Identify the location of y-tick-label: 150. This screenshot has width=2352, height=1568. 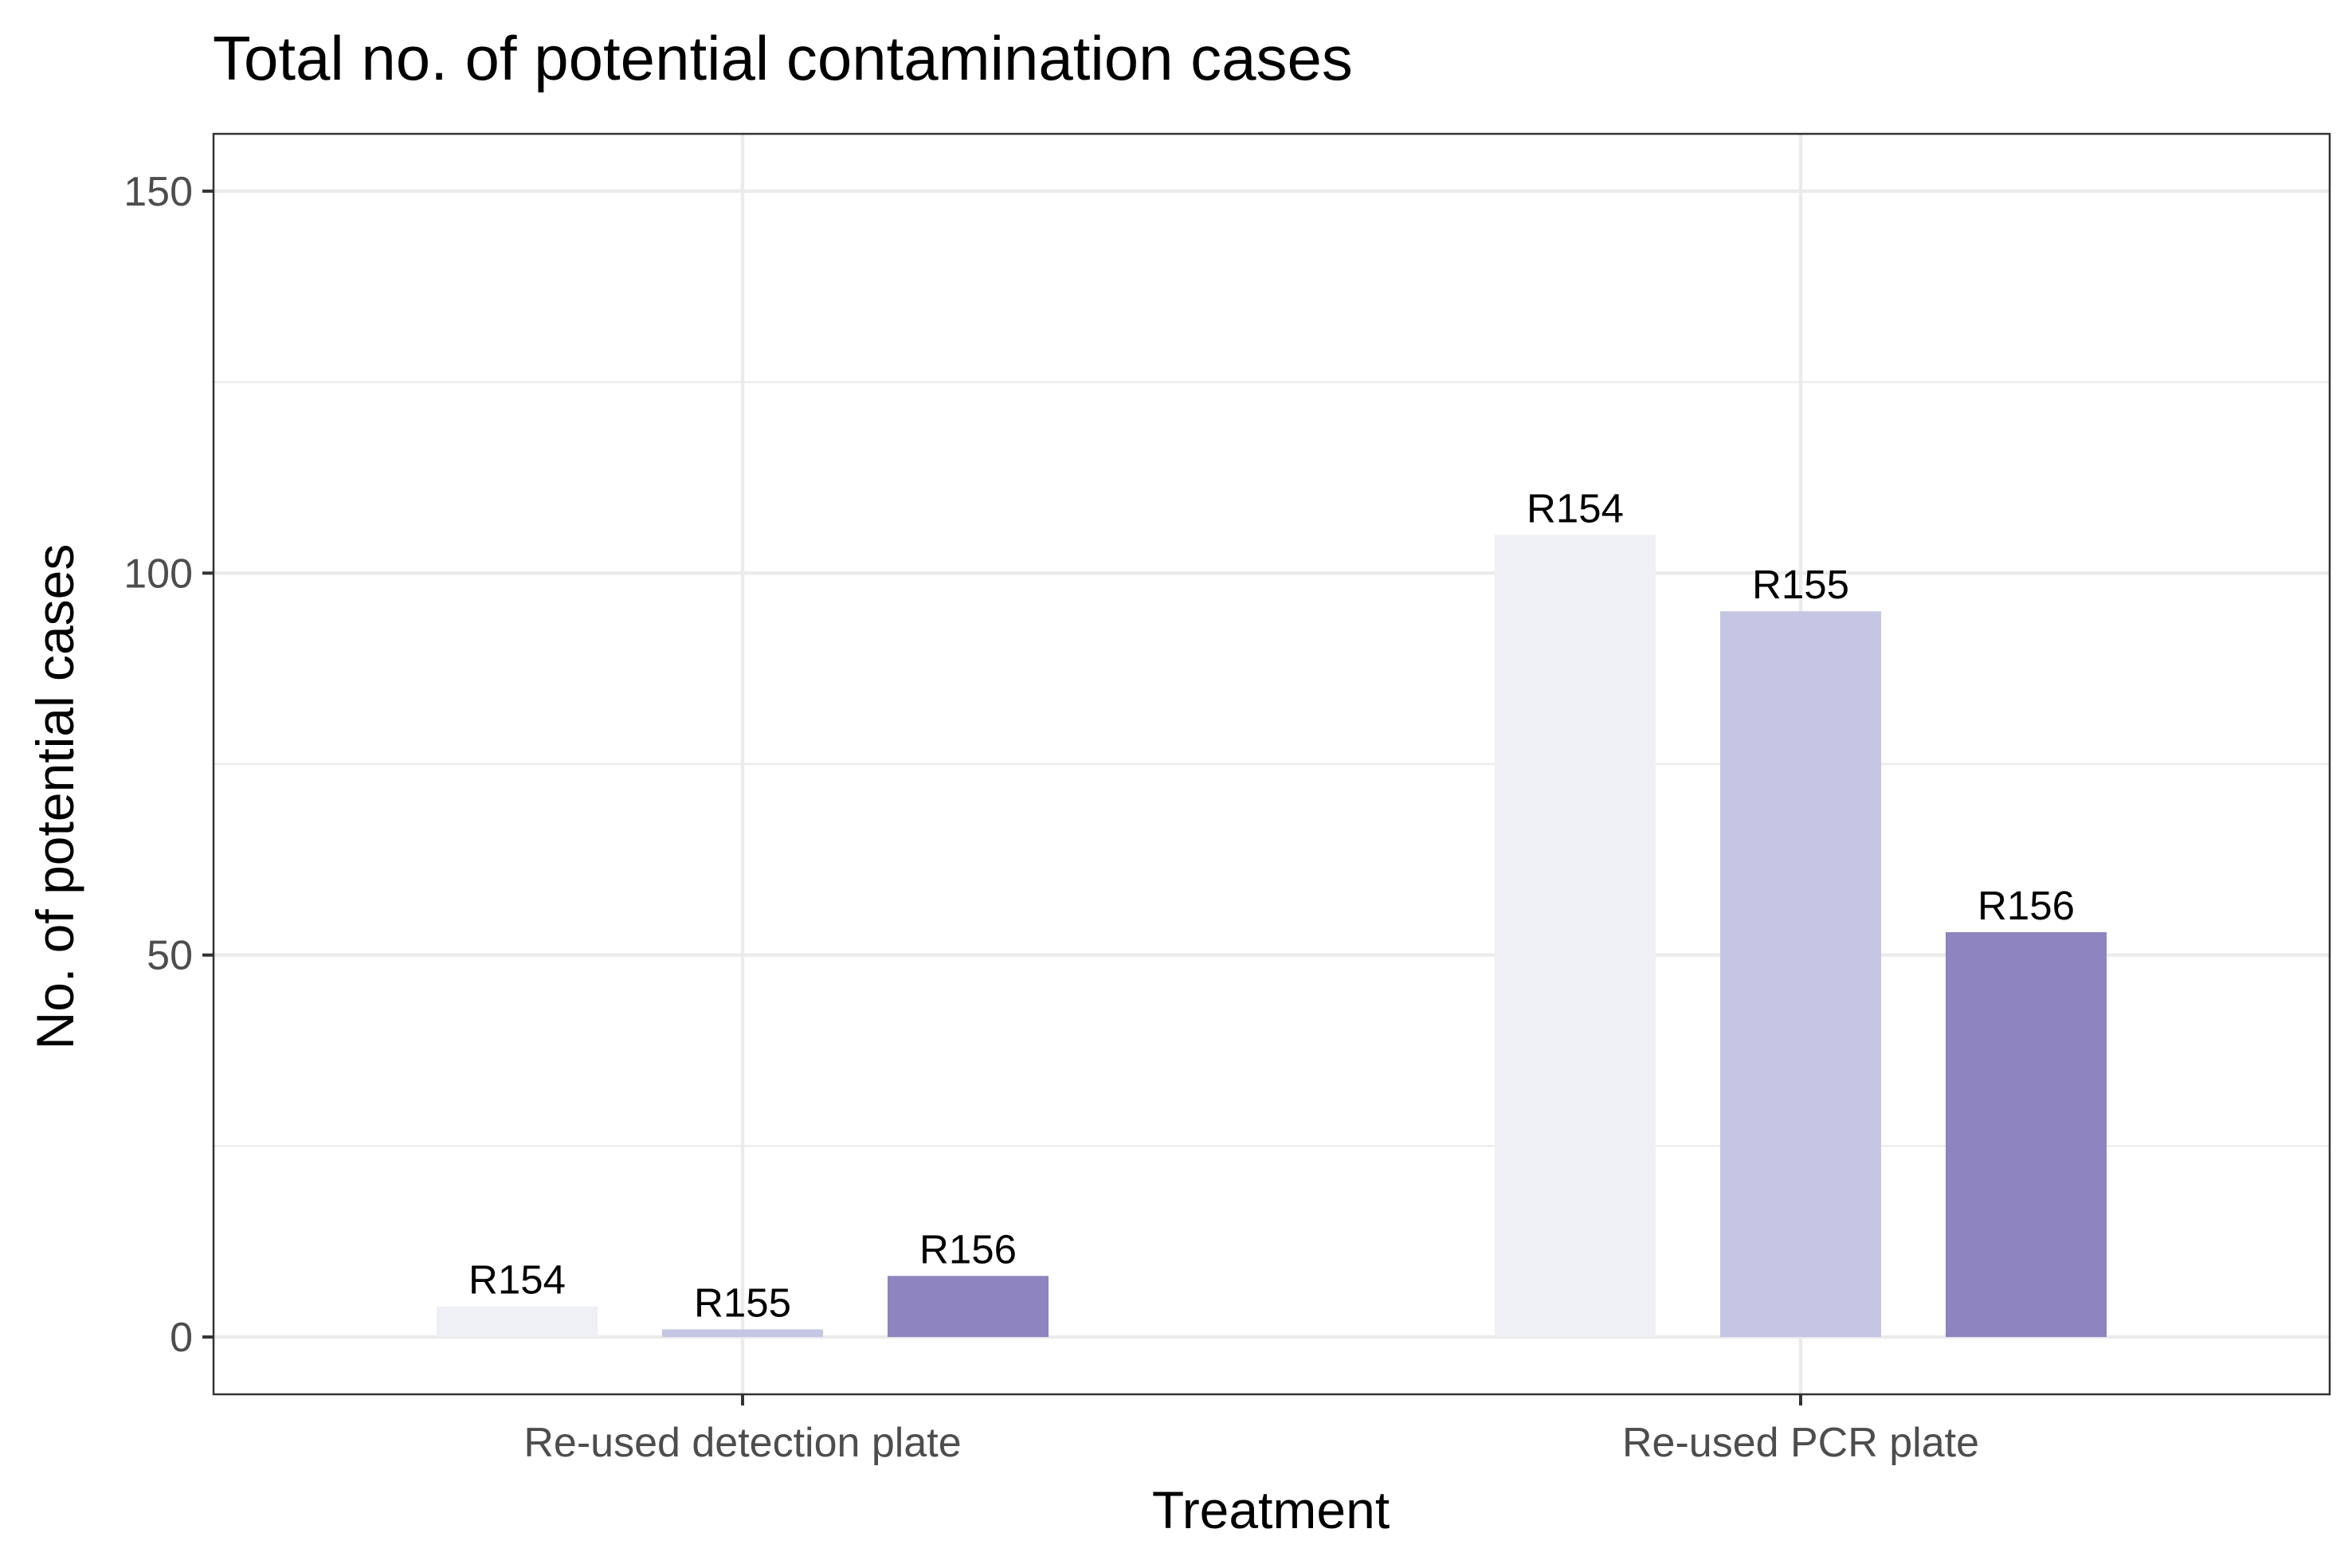
(158, 192).